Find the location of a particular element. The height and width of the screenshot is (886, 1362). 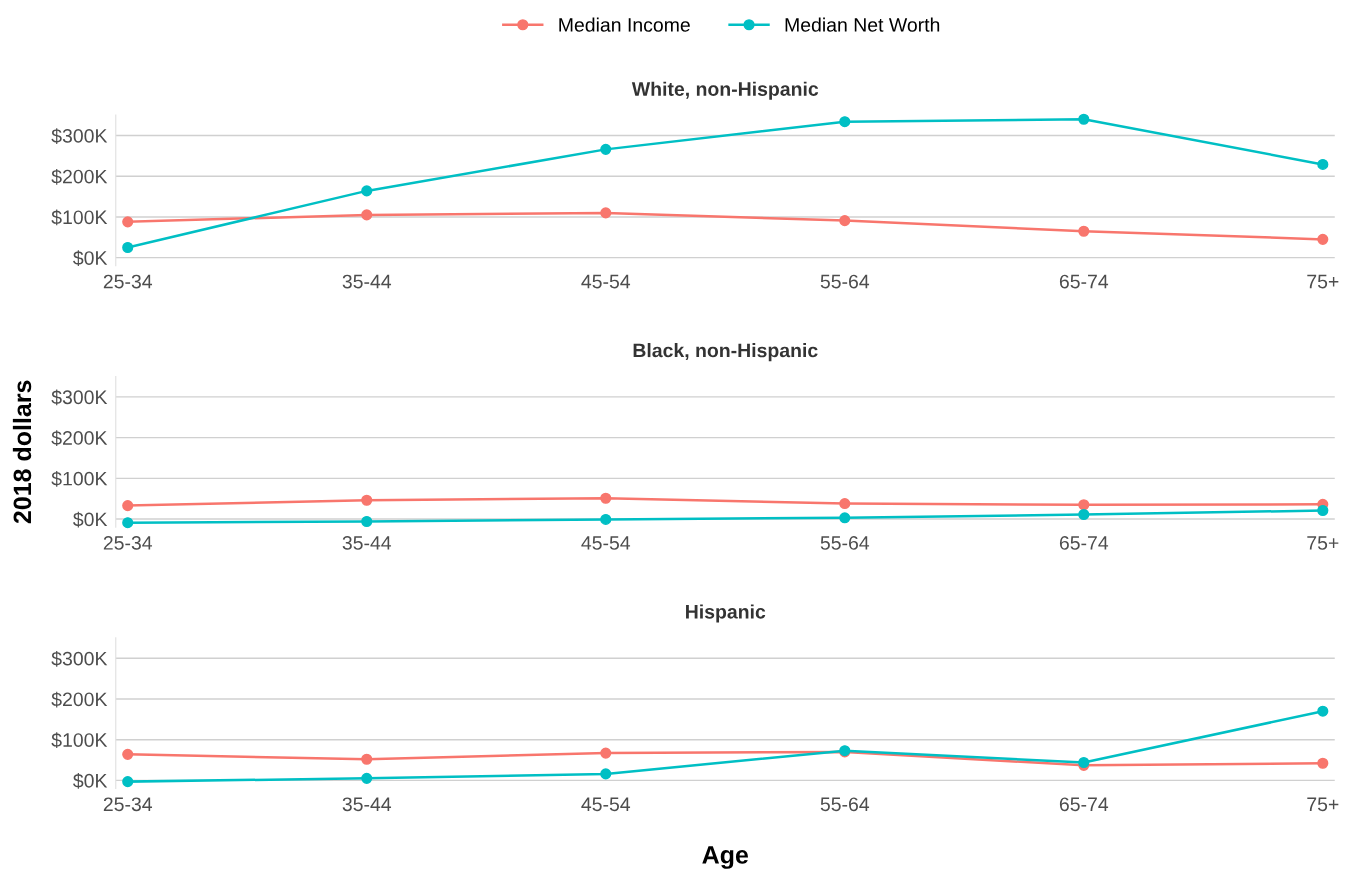

chart-title: White, non-Hispanic is located at coordinates (725, 90).